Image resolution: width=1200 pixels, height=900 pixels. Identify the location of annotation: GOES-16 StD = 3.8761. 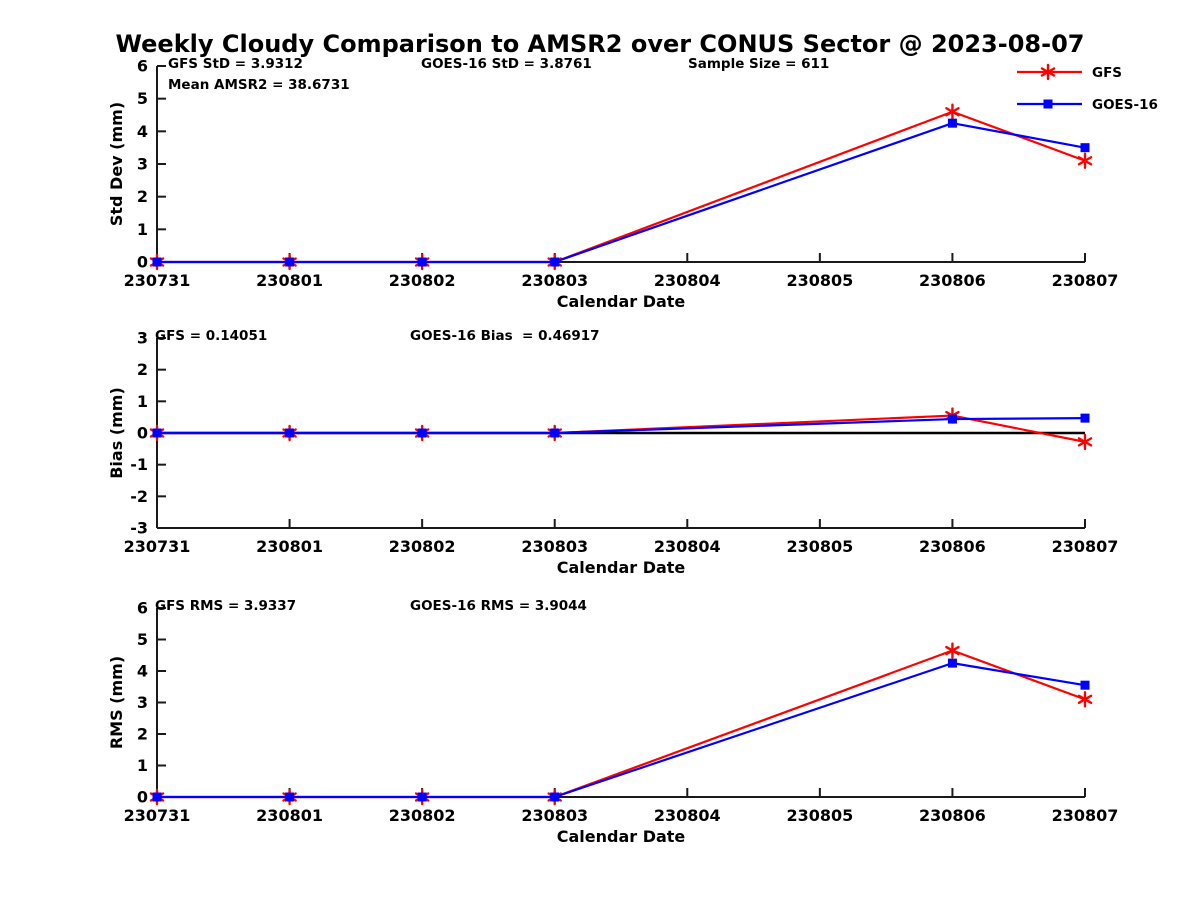
(506, 64).